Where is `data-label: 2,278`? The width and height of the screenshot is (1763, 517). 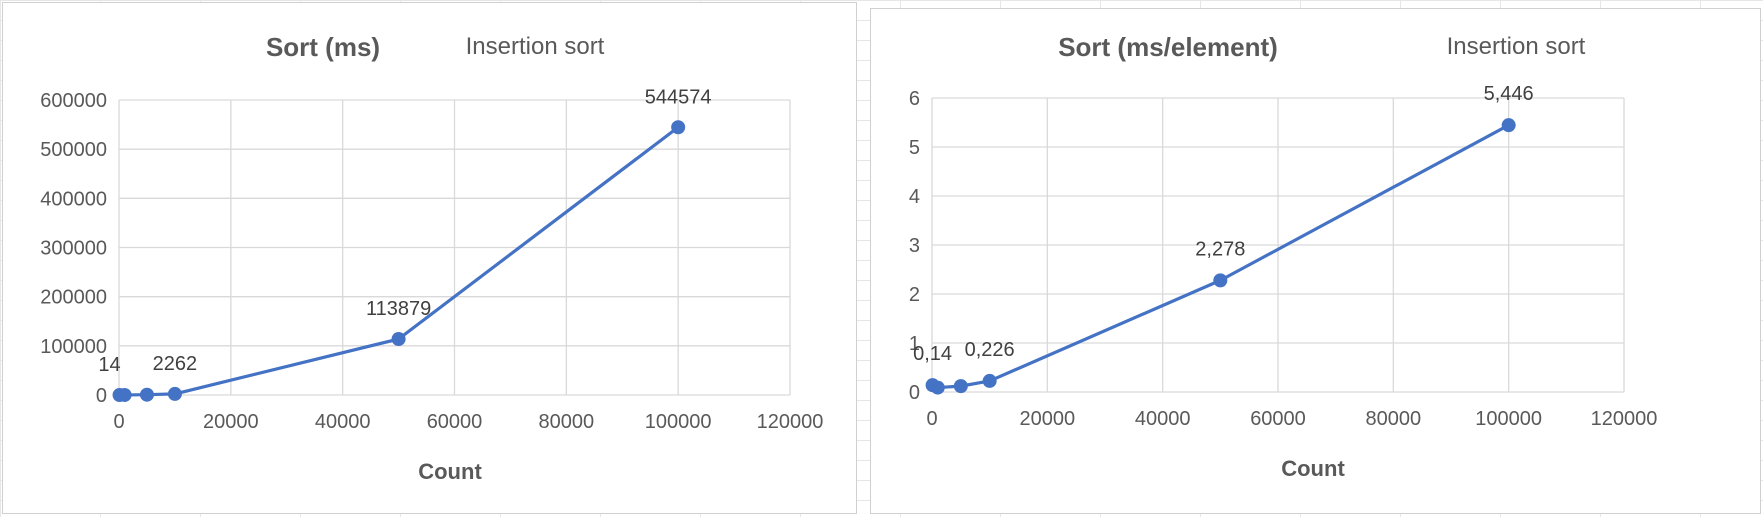
data-label: 2,278 is located at coordinates (1220, 249).